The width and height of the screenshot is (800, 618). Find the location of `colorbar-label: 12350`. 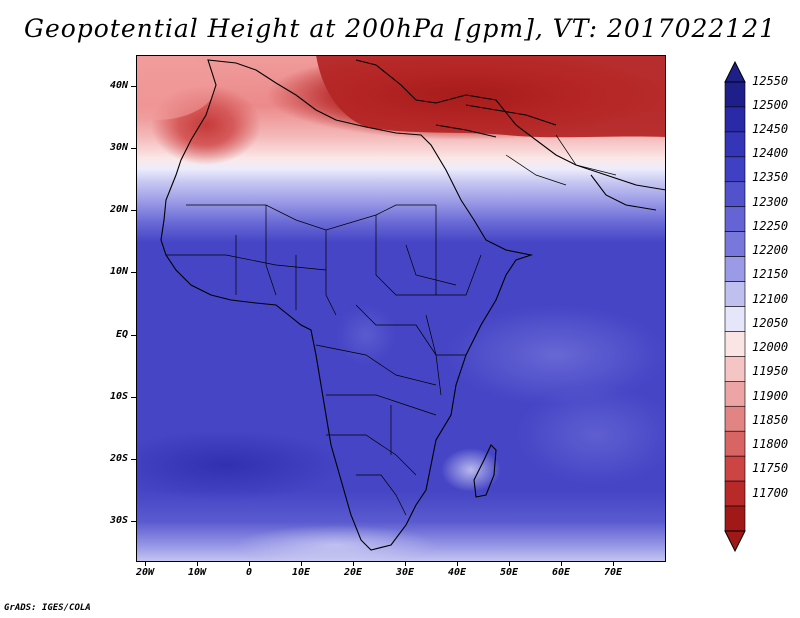

colorbar-label: 12350 is located at coordinates (770, 177).